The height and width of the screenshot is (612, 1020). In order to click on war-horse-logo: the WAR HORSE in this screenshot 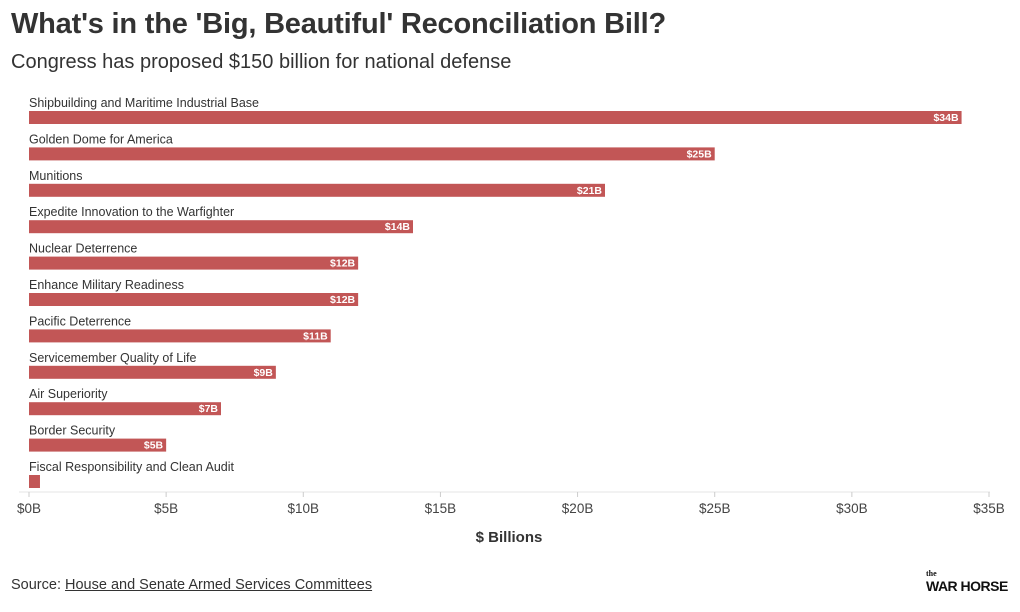, I will do `click(968, 584)`.